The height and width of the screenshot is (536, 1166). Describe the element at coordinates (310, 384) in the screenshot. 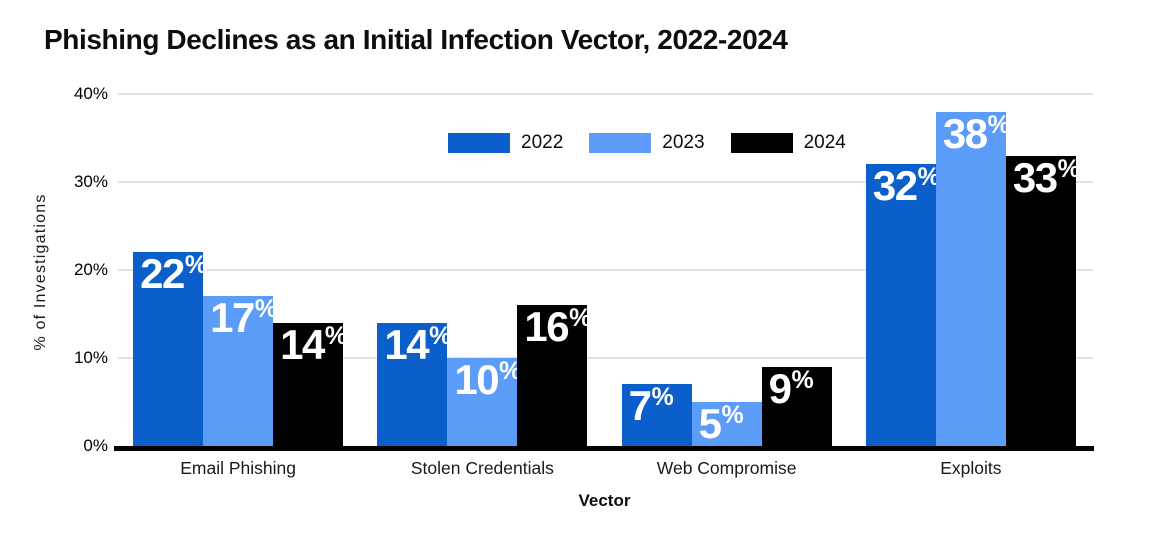

I see `bar-2024-email-phishing: 14%` at that location.